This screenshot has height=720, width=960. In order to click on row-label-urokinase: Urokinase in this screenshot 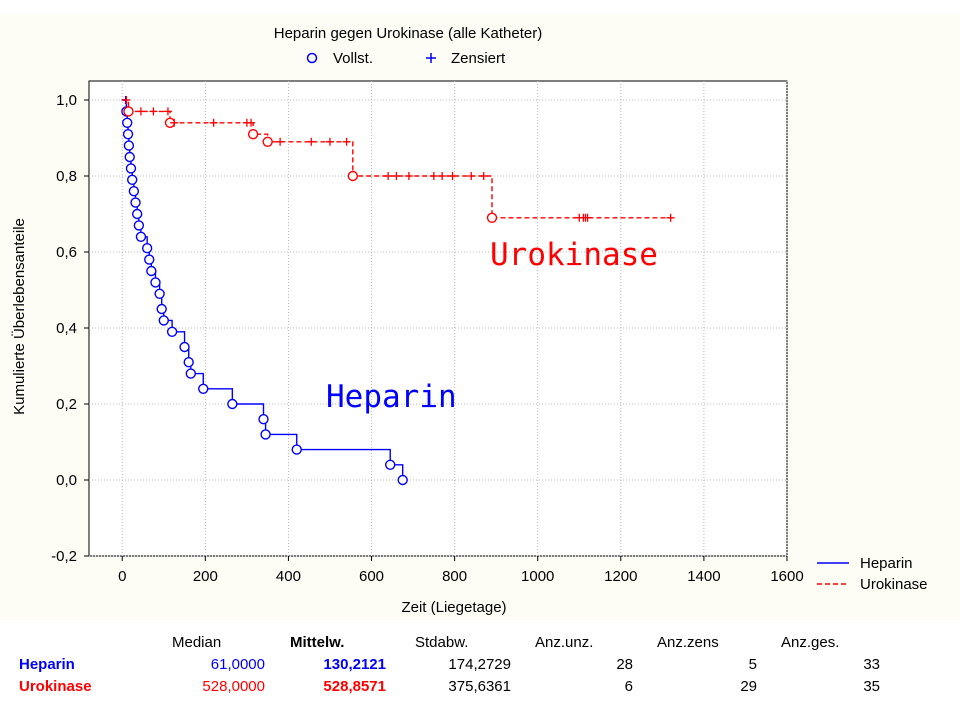, I will do `click(55, 686)`.